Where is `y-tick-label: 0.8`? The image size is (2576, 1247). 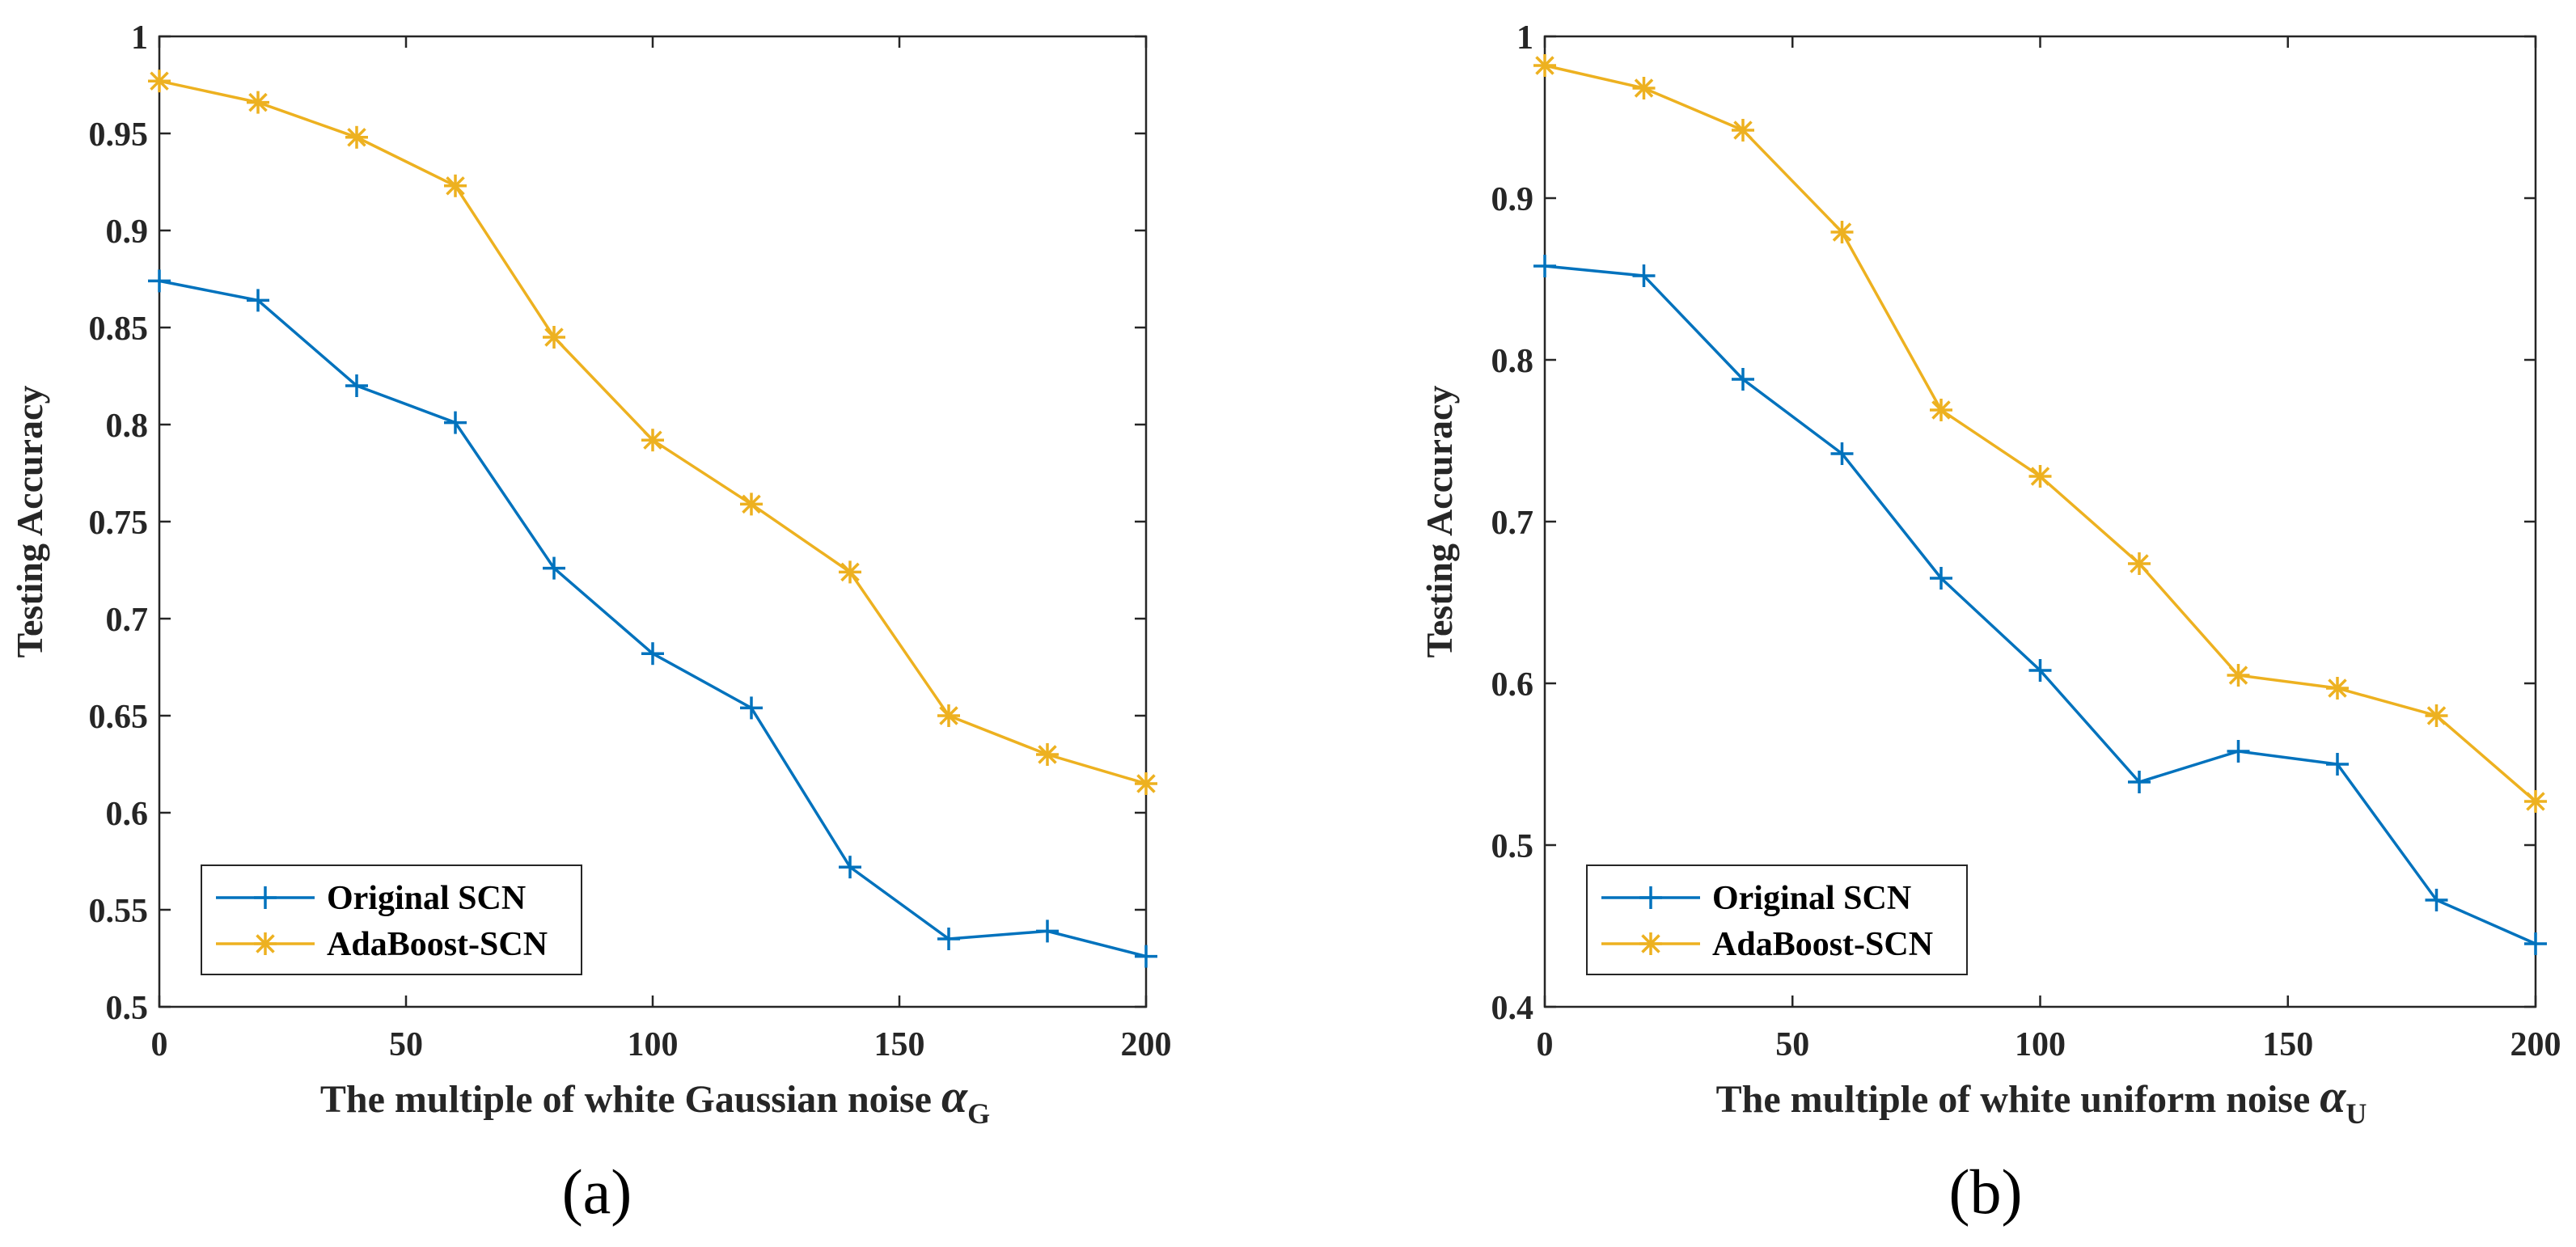
y-tick-label: 0.8 is located at coordinates (1513, 361).